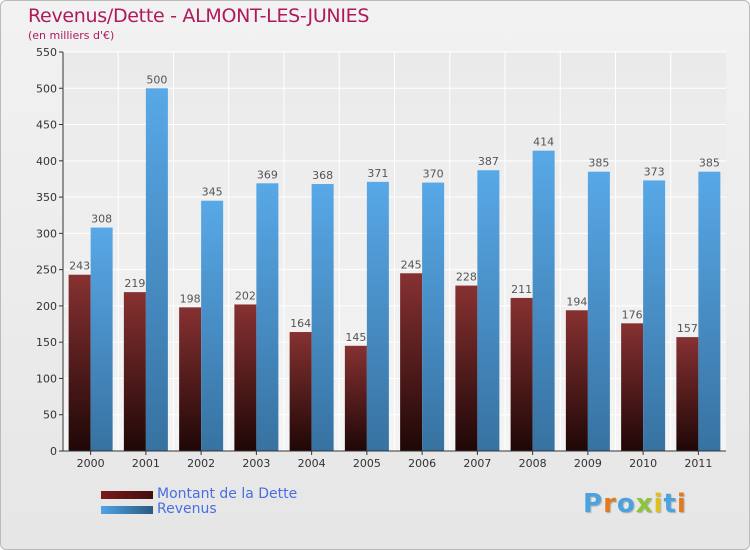 This screenshot has height=550, width=750. I want to click on chart-title: Revenus/Dette - ALMONT-LES-JUNIES, so click(199, 16).